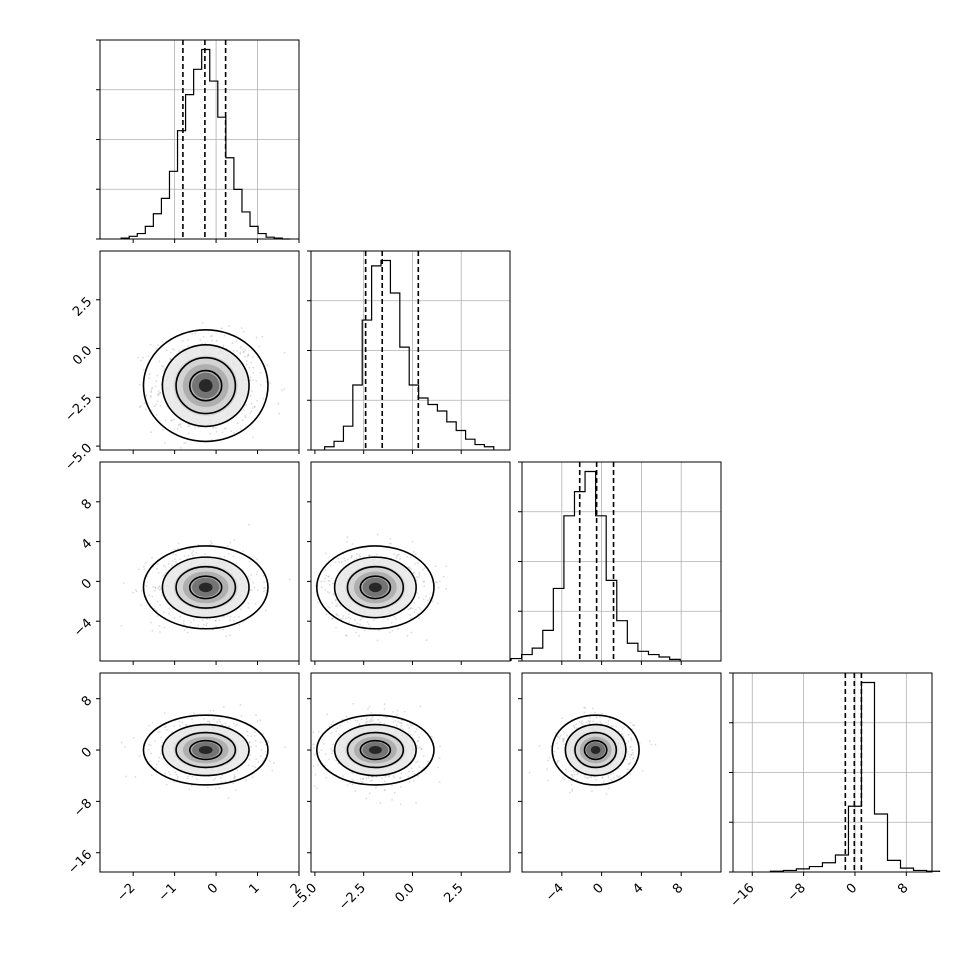 The width and height of the screenshot is (970, 970). I want to click on xtick-label-4-2: 0, so click(852, 889).